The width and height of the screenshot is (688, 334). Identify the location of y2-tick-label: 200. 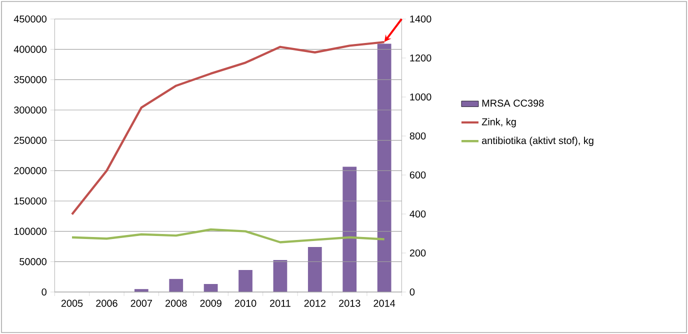
(418, 253).